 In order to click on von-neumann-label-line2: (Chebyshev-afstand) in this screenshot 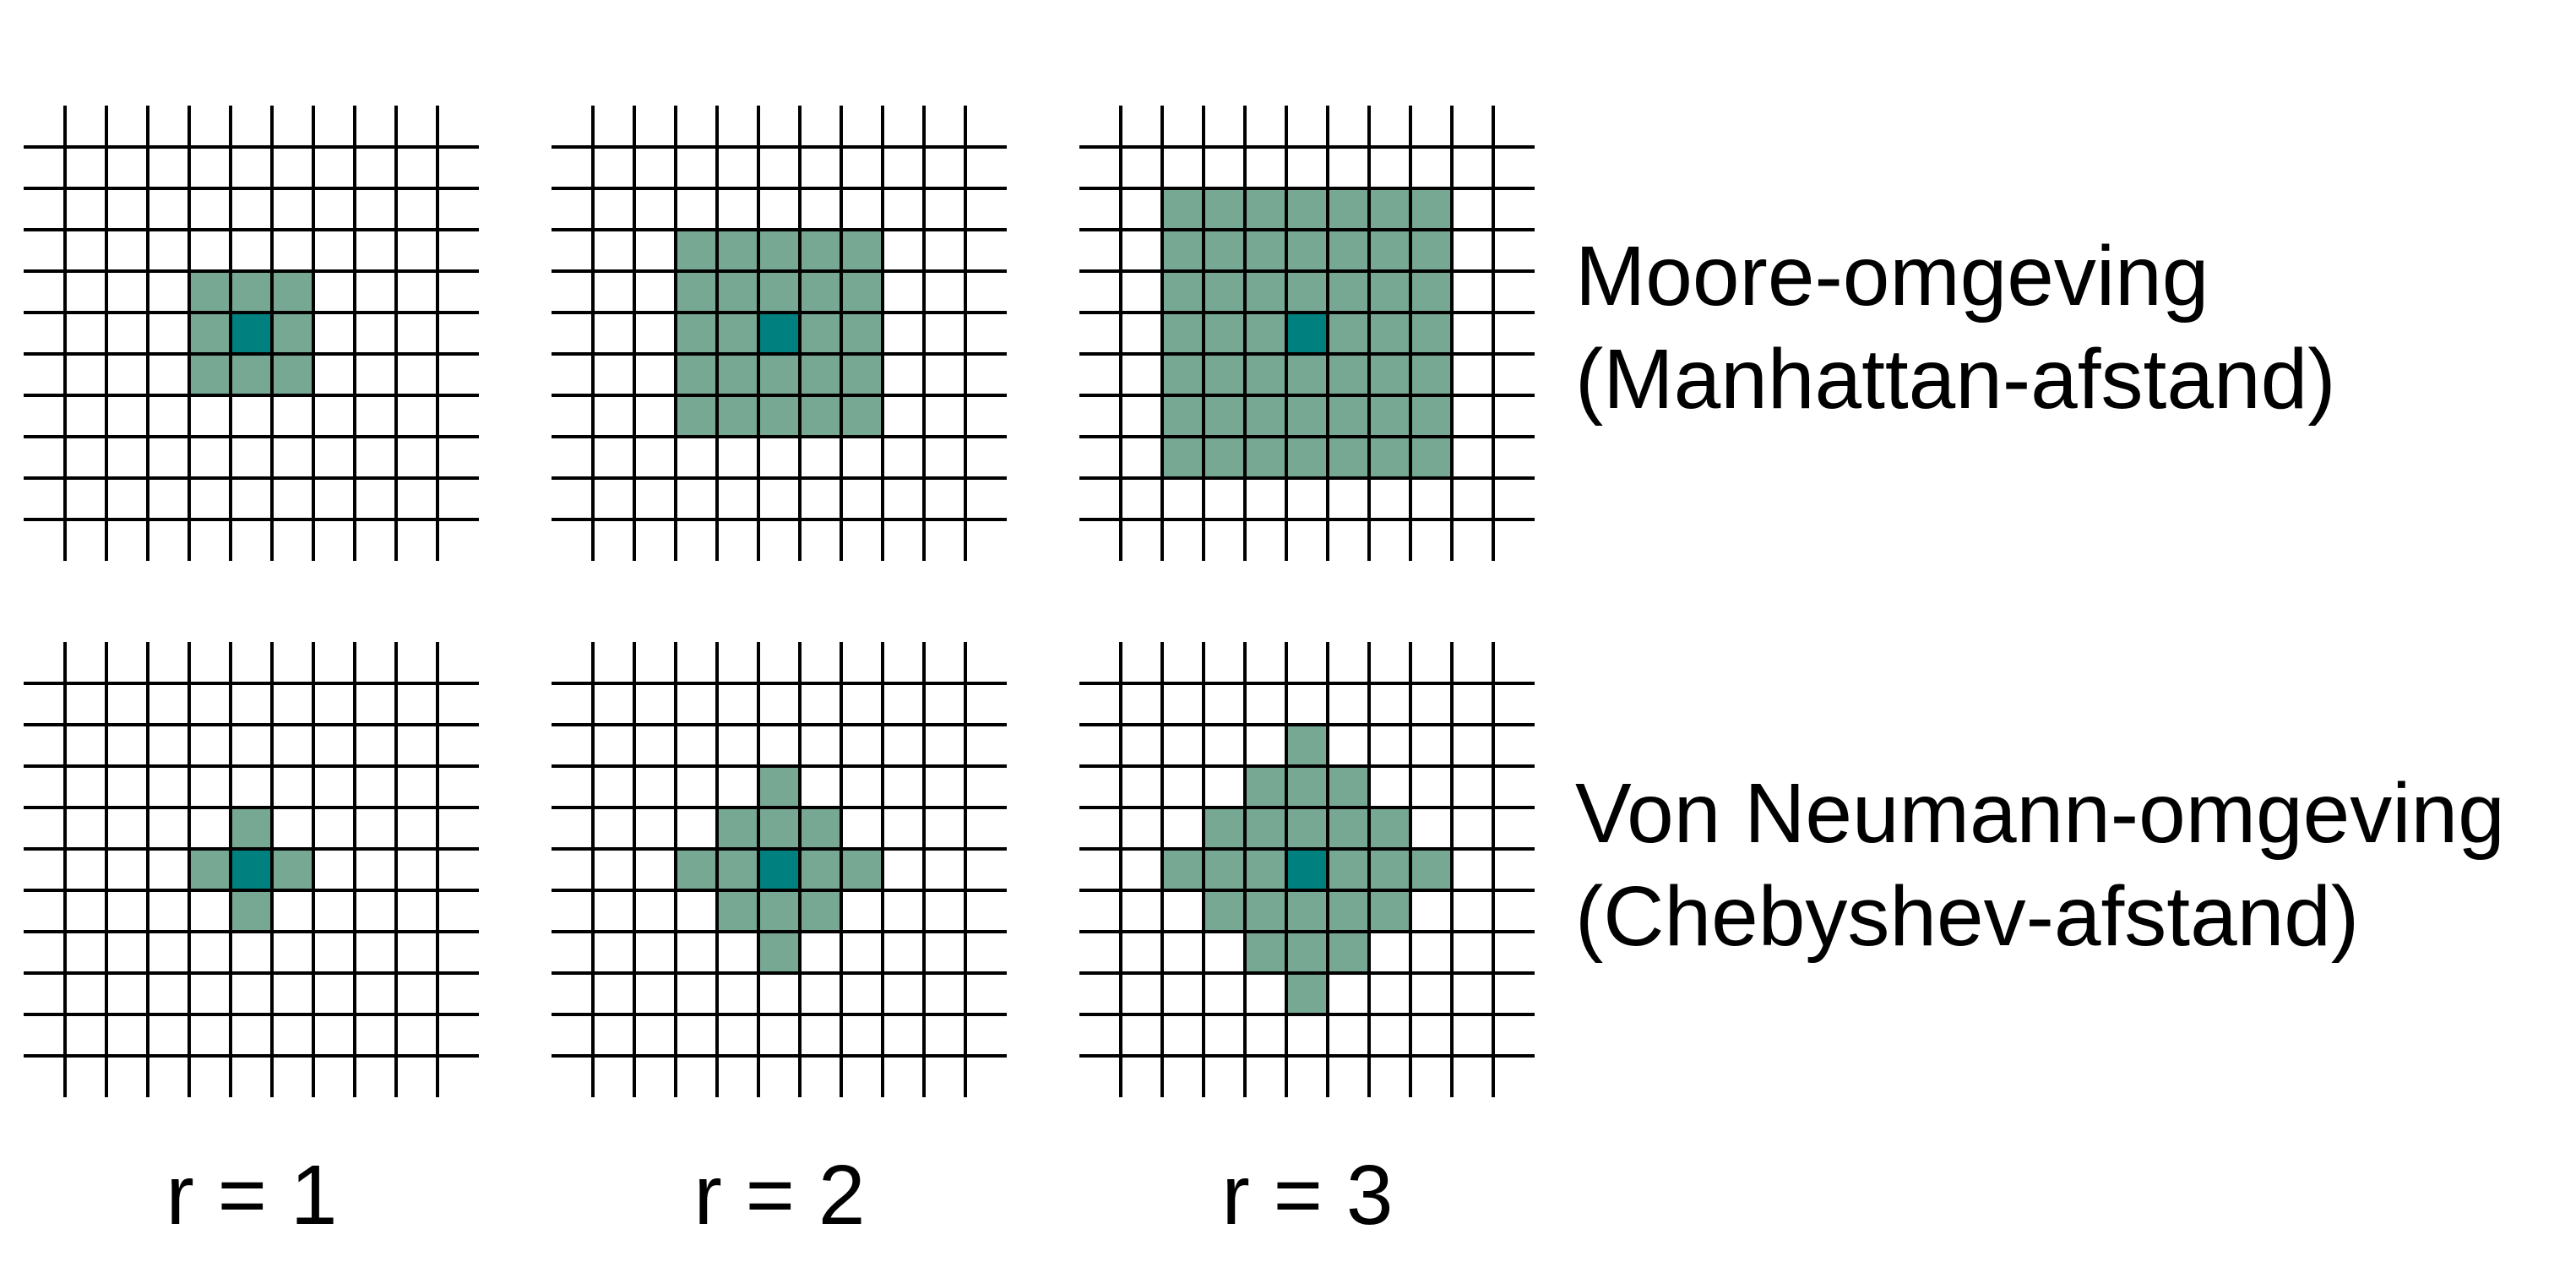, I will do `click(1967, 917)`.